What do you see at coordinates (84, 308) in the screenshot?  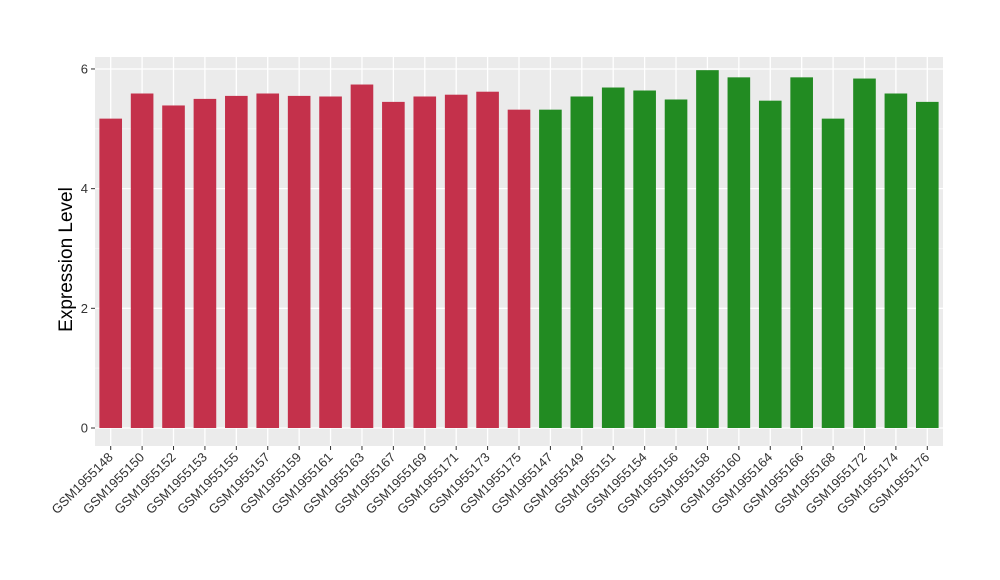 I see `y-tick-label: 2` at bounding box center [84, 308].